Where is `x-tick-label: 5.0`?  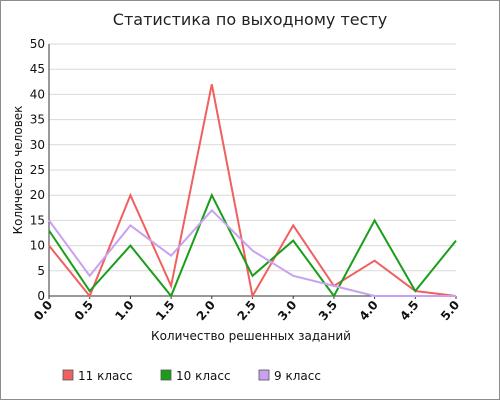 x-tick-label: 5.0 is located at coordinates (450, 310).